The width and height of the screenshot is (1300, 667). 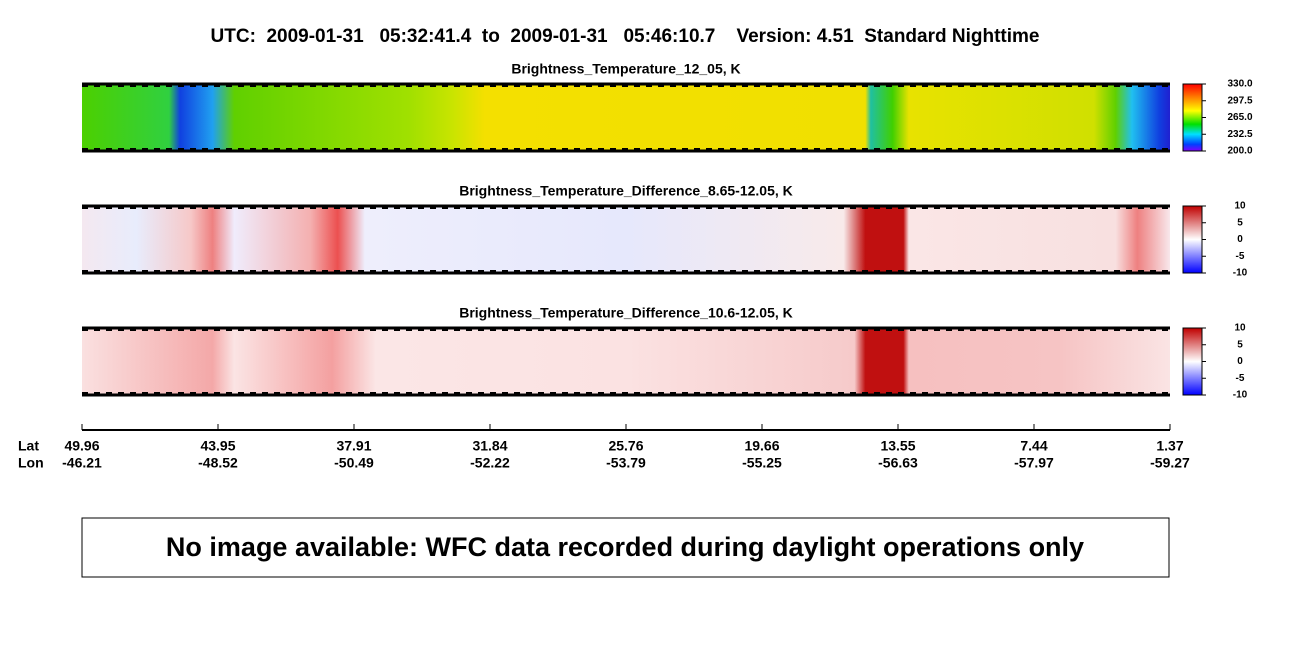 I want to click on lat-value: 25.76, so click(x=625, y=446).